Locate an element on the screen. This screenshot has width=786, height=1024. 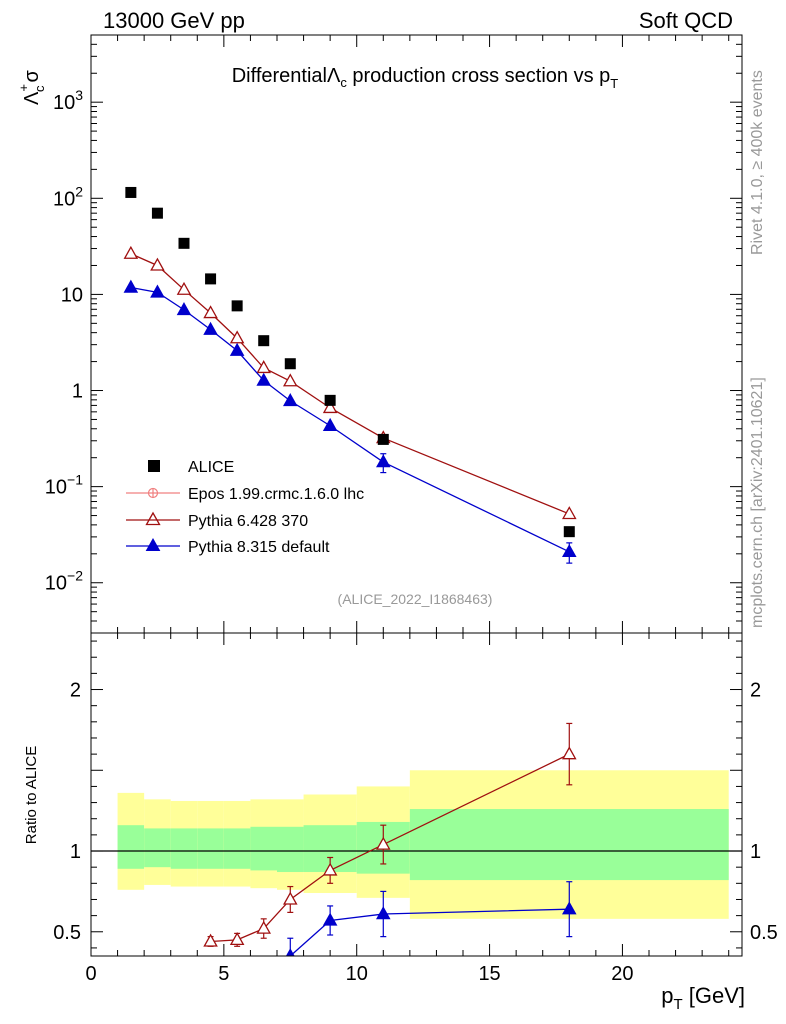
ratio-ylabel: Ratio to ALICE is located at coordinates (31, 795).